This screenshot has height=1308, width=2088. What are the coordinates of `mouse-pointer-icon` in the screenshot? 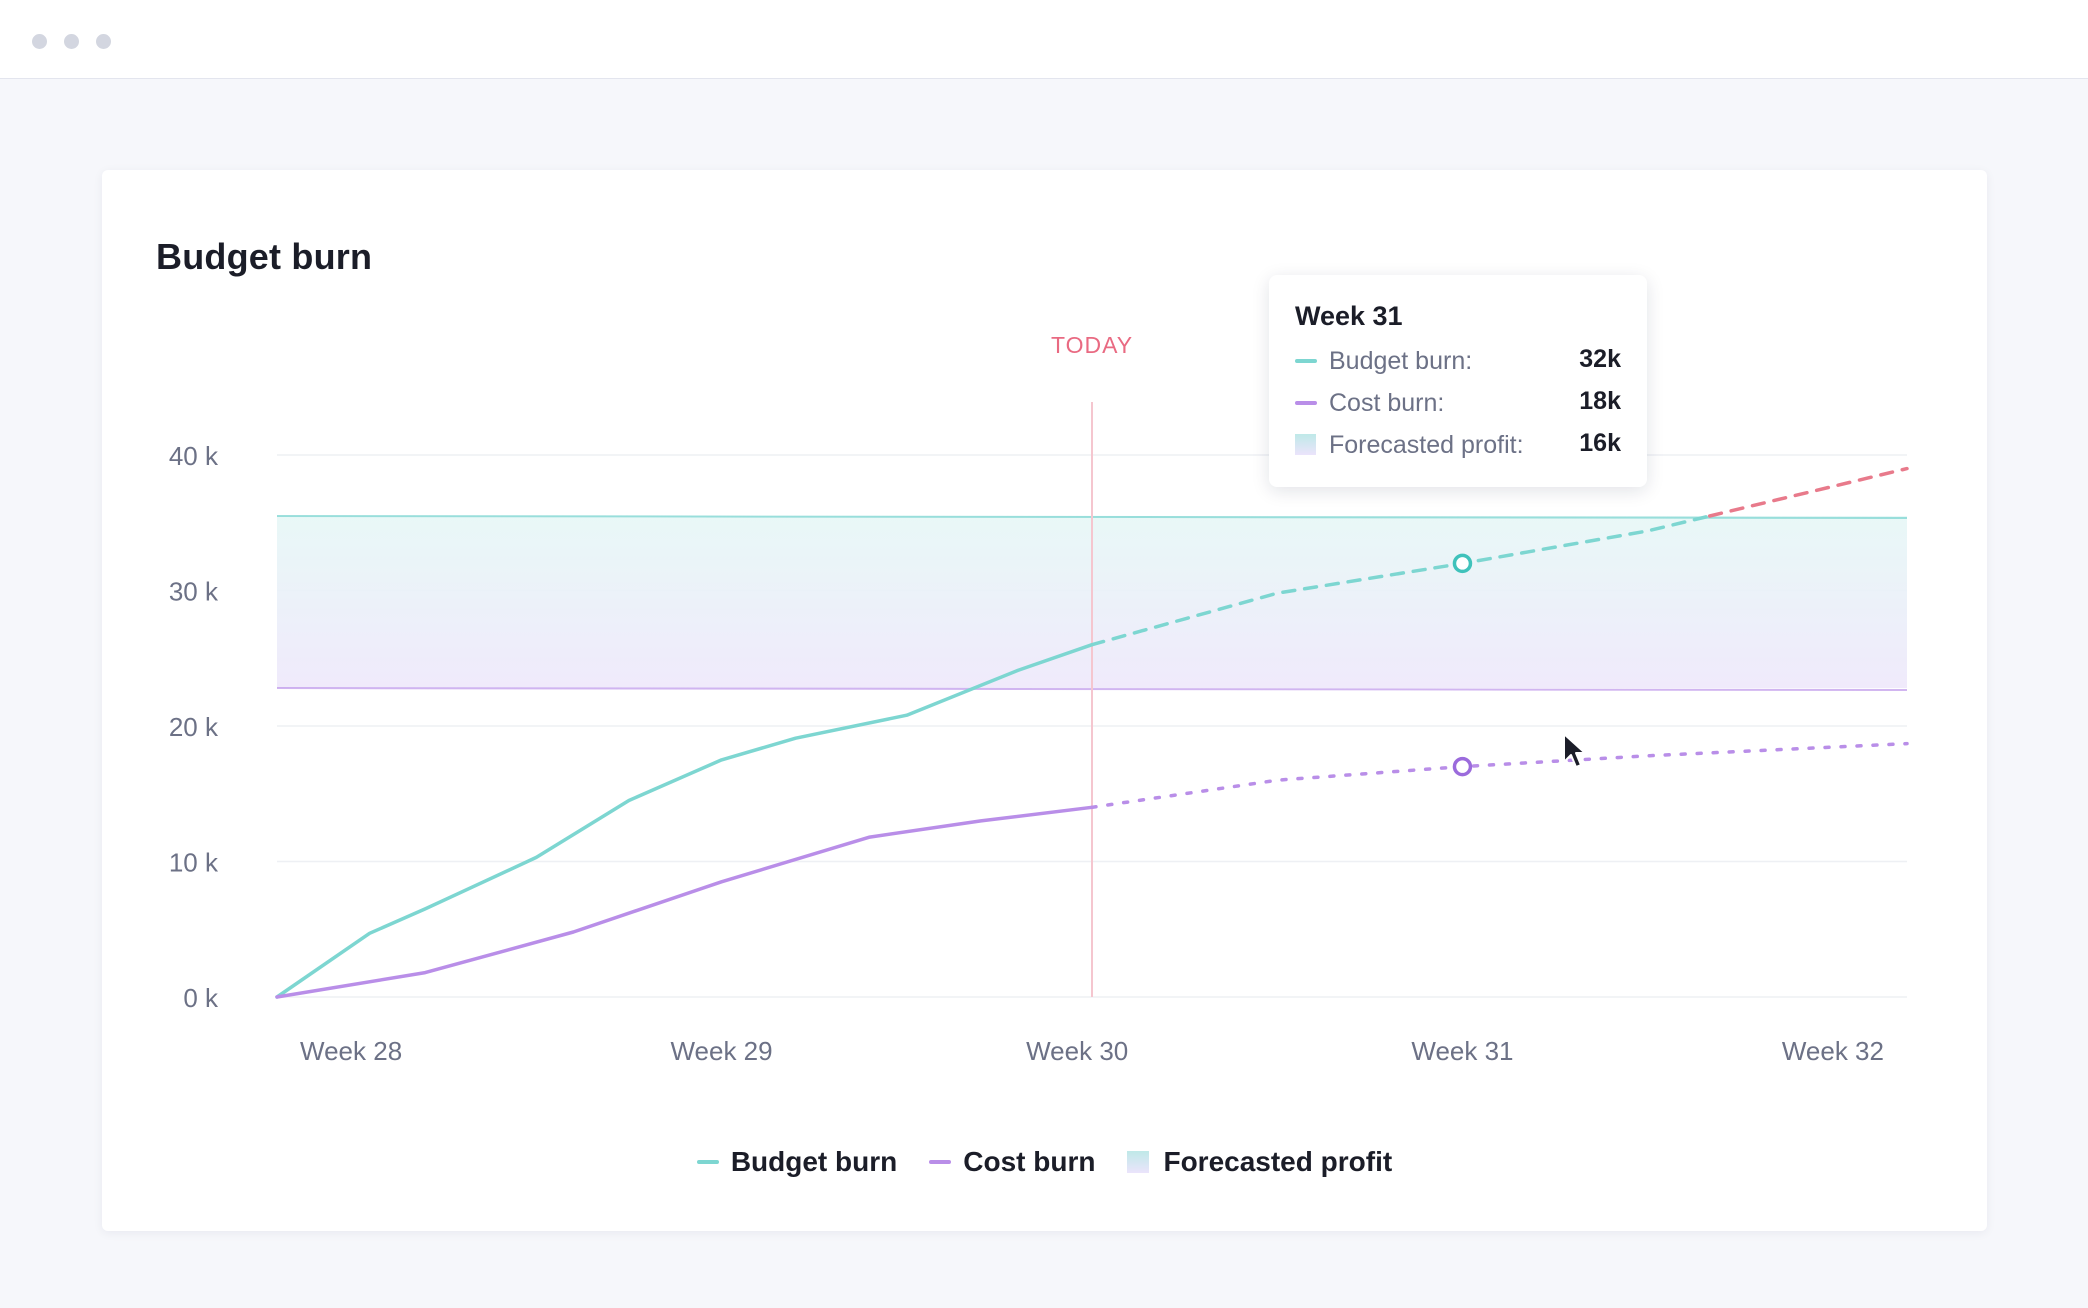 It's located at (1574, 750).